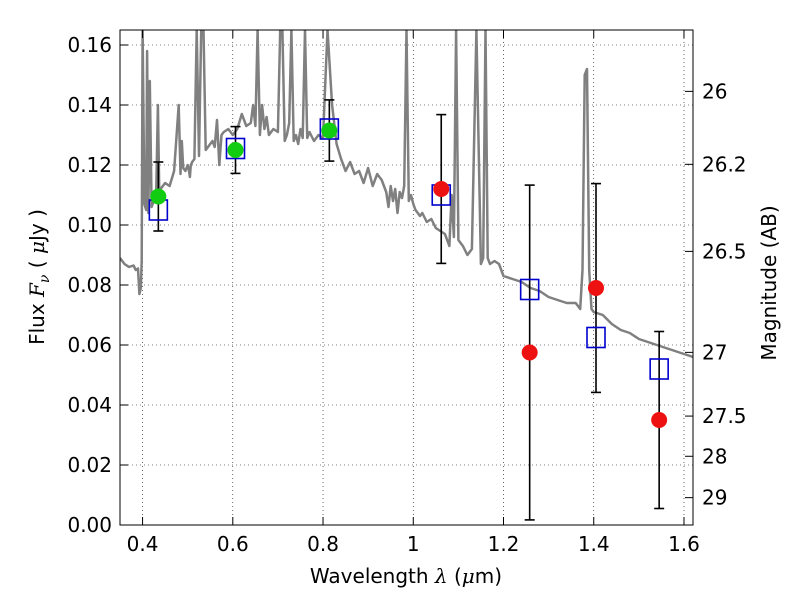 The width and height of the screenshot is (800, 600). What do you see at coordinates (89, 105) in the screenshot?
I see `y-tick-label: 0.14` at bounding box center [89, 105].